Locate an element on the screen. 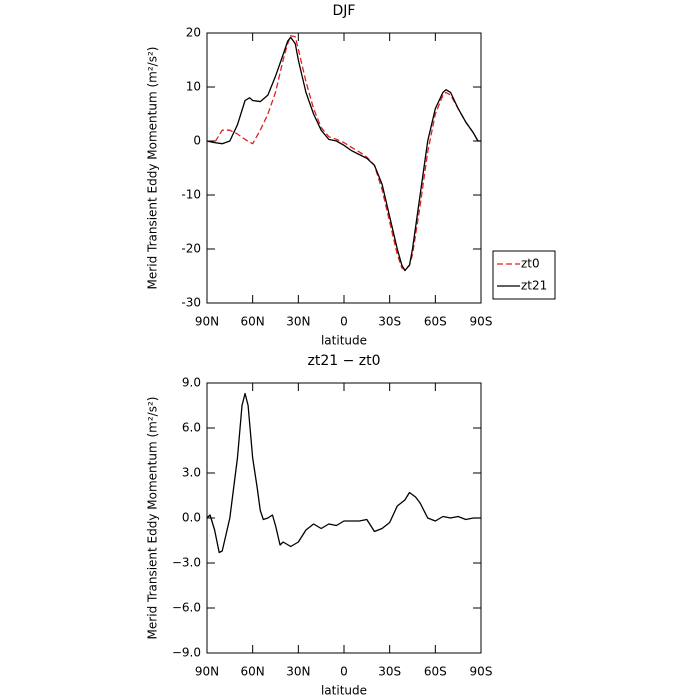  chart-title: zt21 − zt0 is located at coordinates (343, 361).